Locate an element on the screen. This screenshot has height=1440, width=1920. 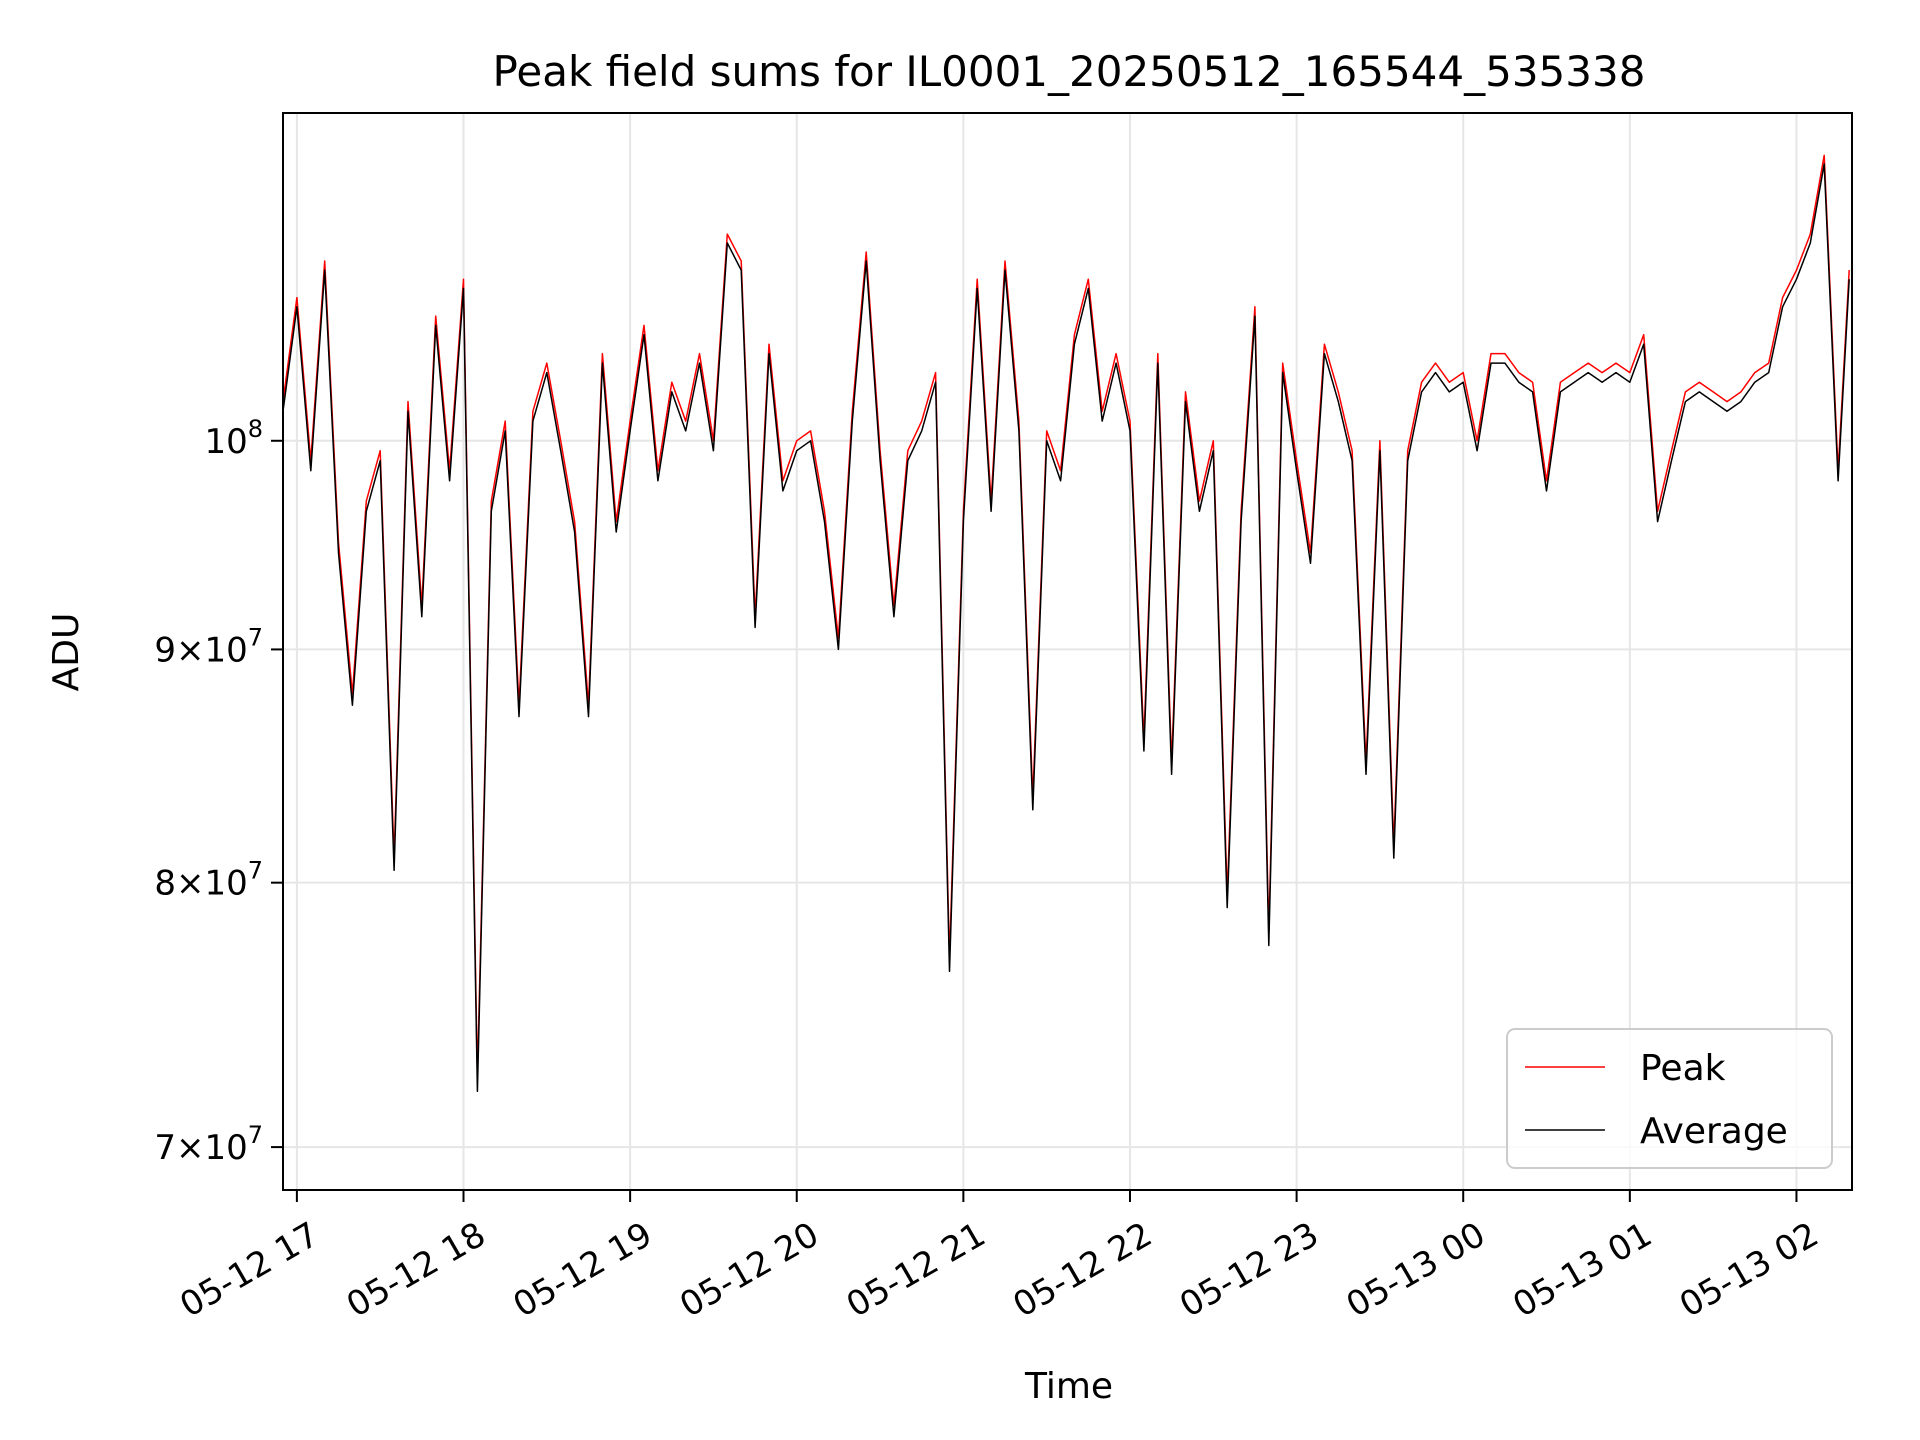
legend-box is located at coordinates (1669, 1098).